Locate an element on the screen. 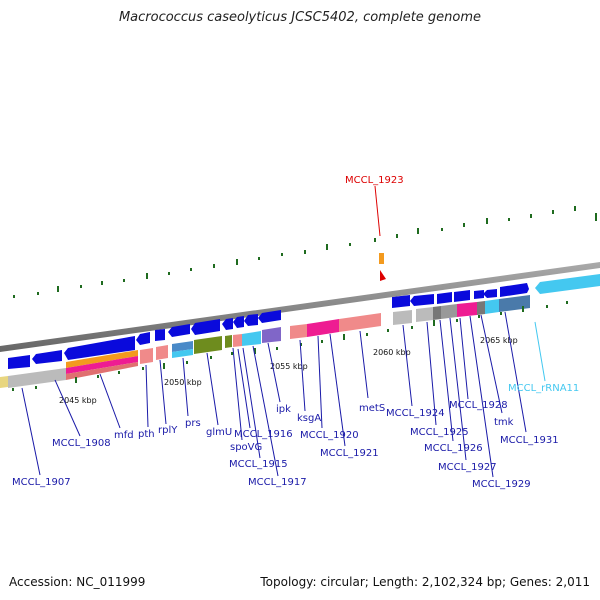  label-tmk: tmk is located at coordinates (504, 422).